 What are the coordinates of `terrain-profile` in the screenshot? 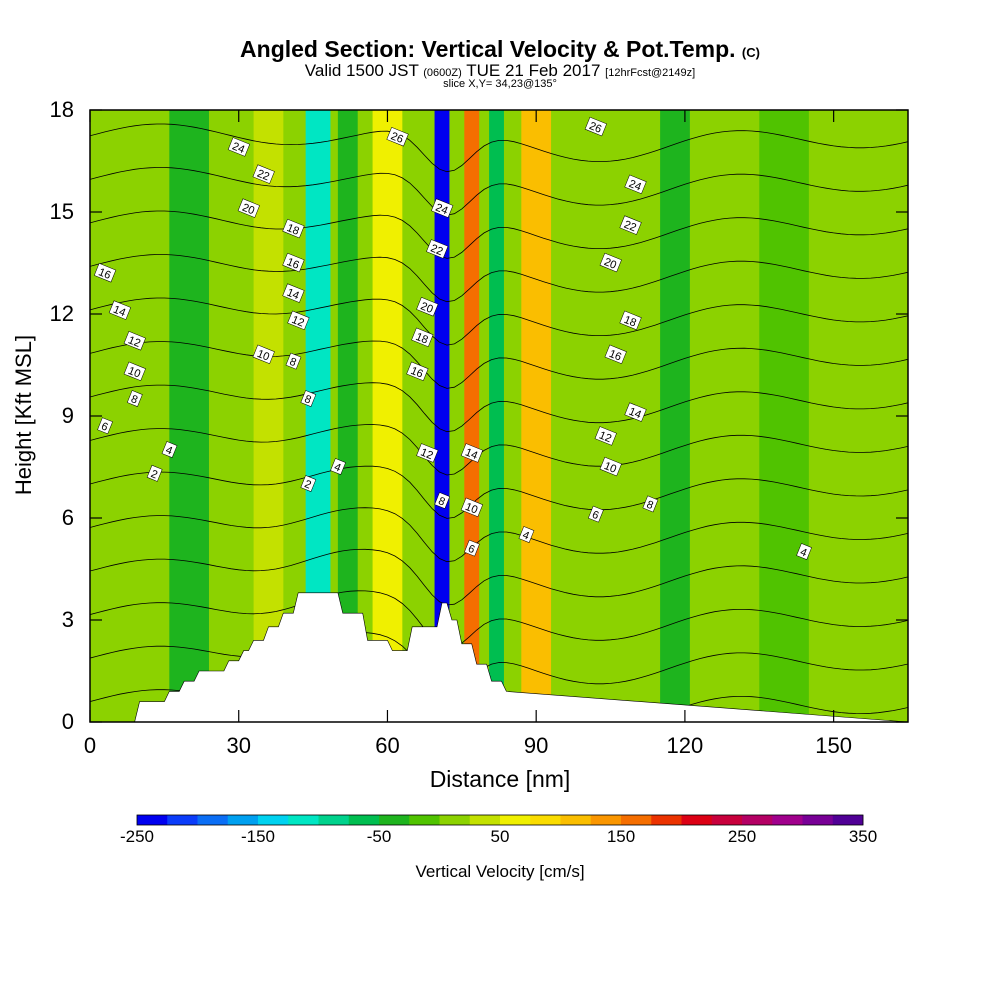 It's located at (499, 657).